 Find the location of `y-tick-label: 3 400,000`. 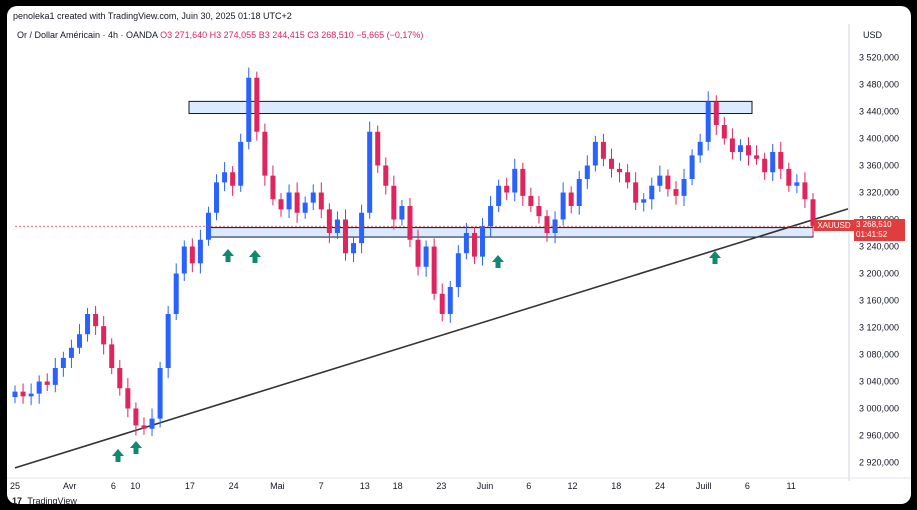

y-tick-label: 3 400,000 is located at coordinates (879, 139).